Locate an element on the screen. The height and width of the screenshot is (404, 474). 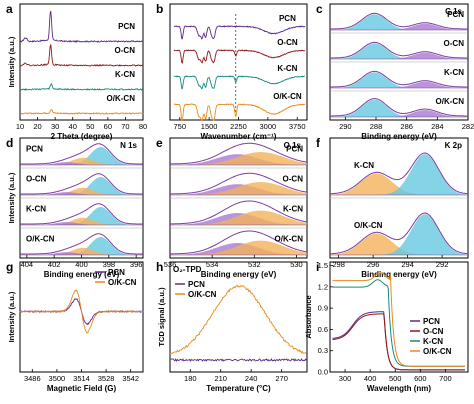
xps-title: N 1s is located at coordinates (128, 145).